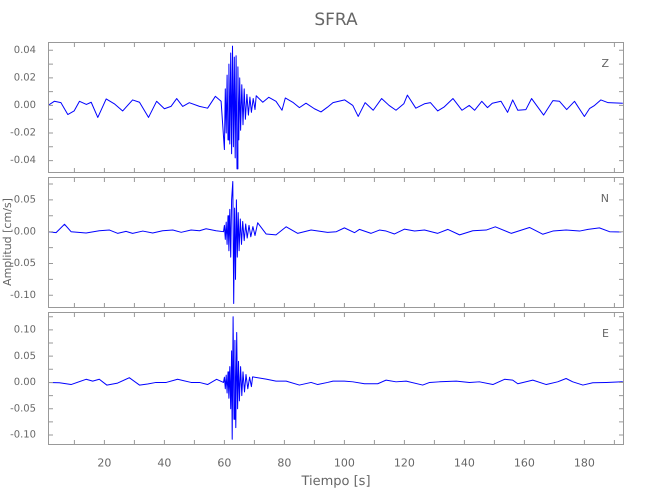 This screenshot has height=500, width=650. What do you see at coordinates (284, 463) in the screenshot?
I see `x-tick-label: 80` at bounding box center [284, 463].